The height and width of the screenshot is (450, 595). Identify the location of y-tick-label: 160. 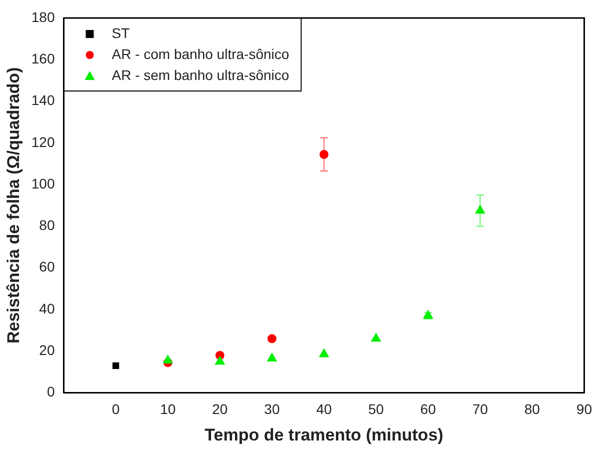
(43, 58).